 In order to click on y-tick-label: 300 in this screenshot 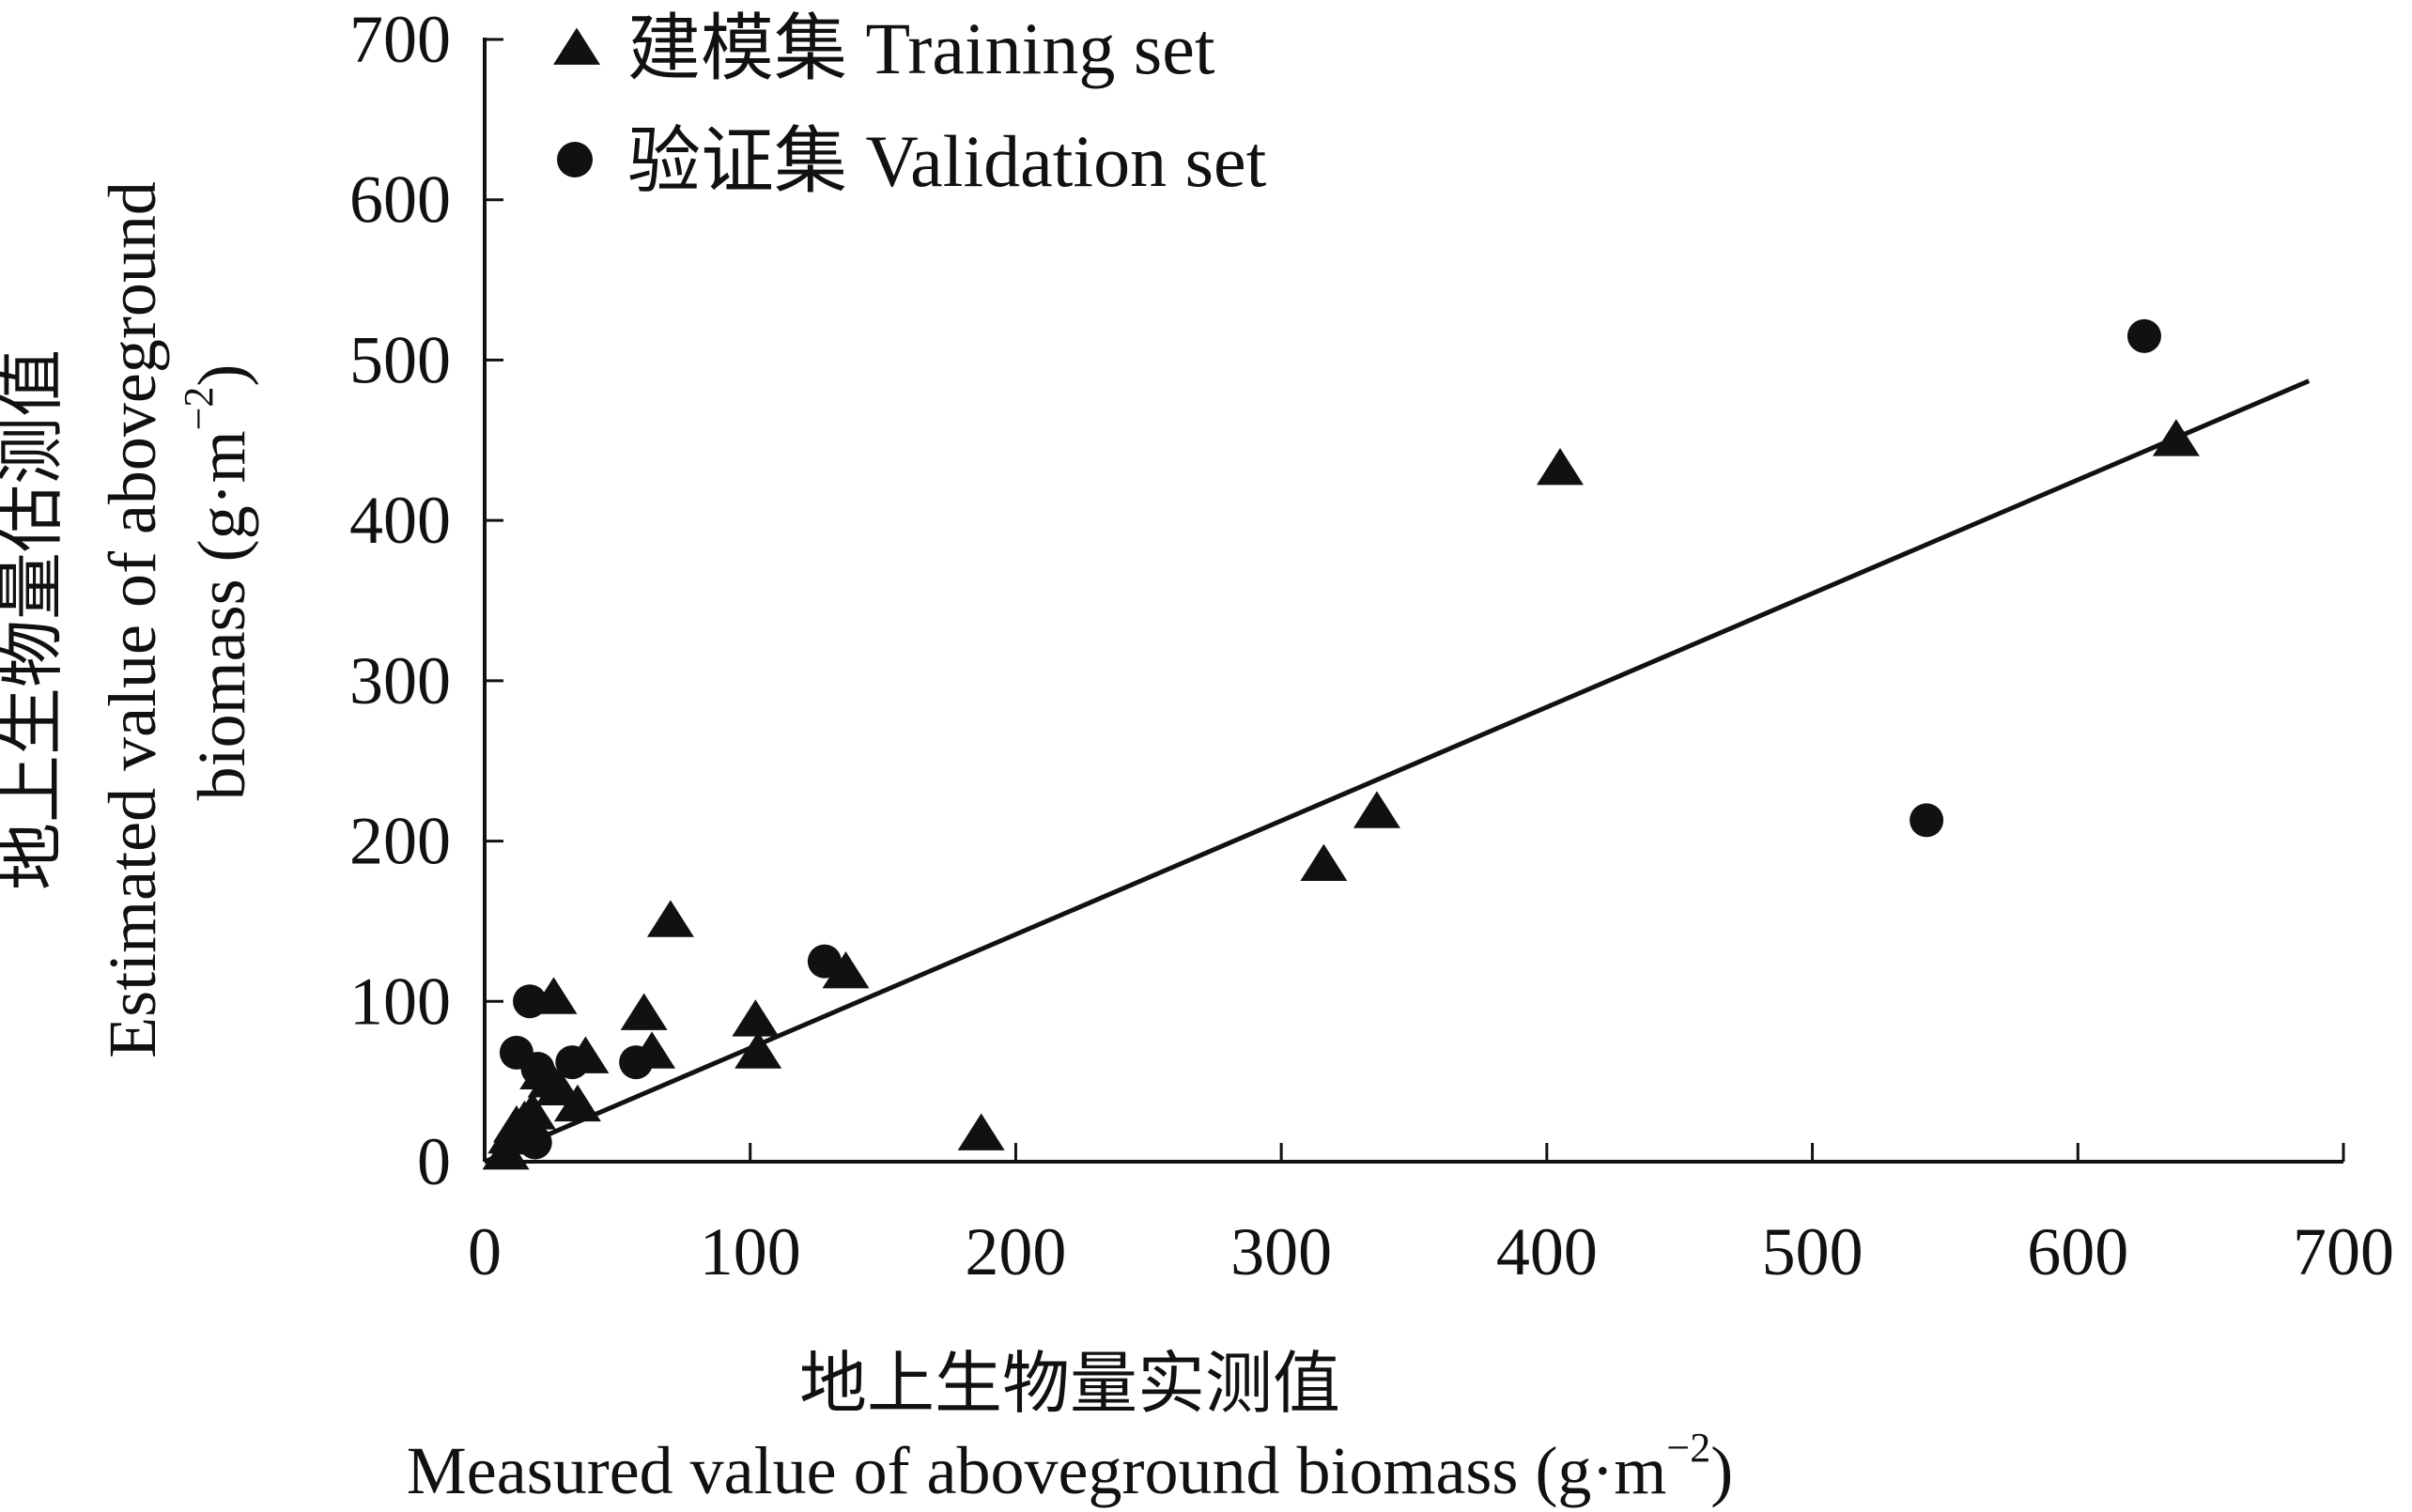, I will do `click(400, 680)`.